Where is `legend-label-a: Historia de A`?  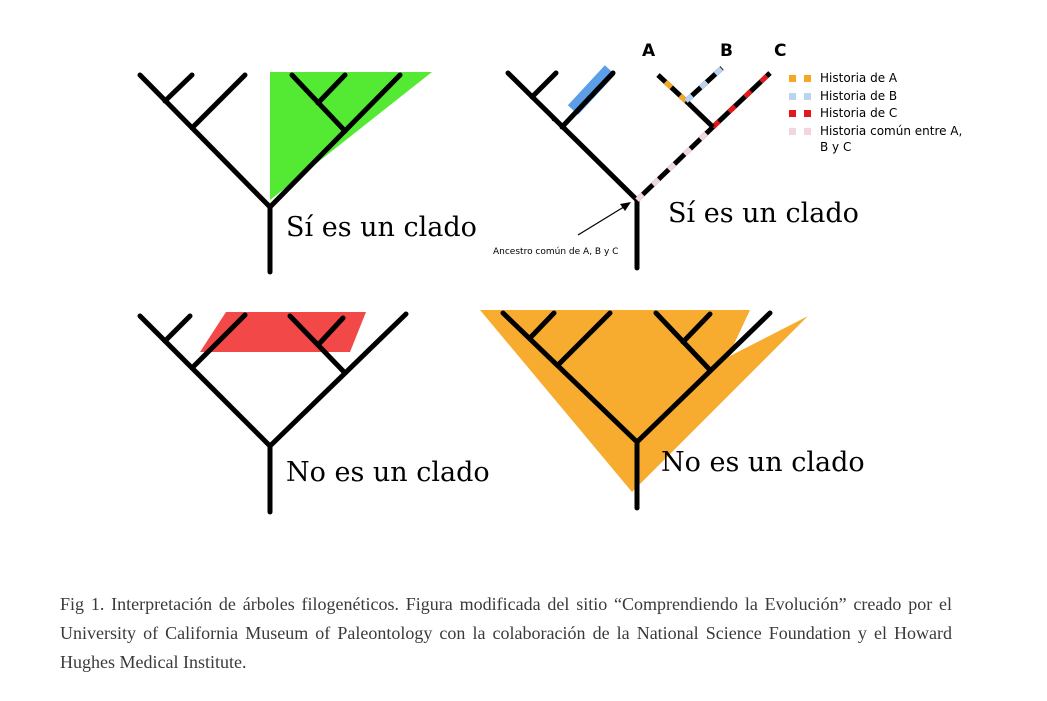 legend-label-a: Historia de A is located at coordinates (859, 78).